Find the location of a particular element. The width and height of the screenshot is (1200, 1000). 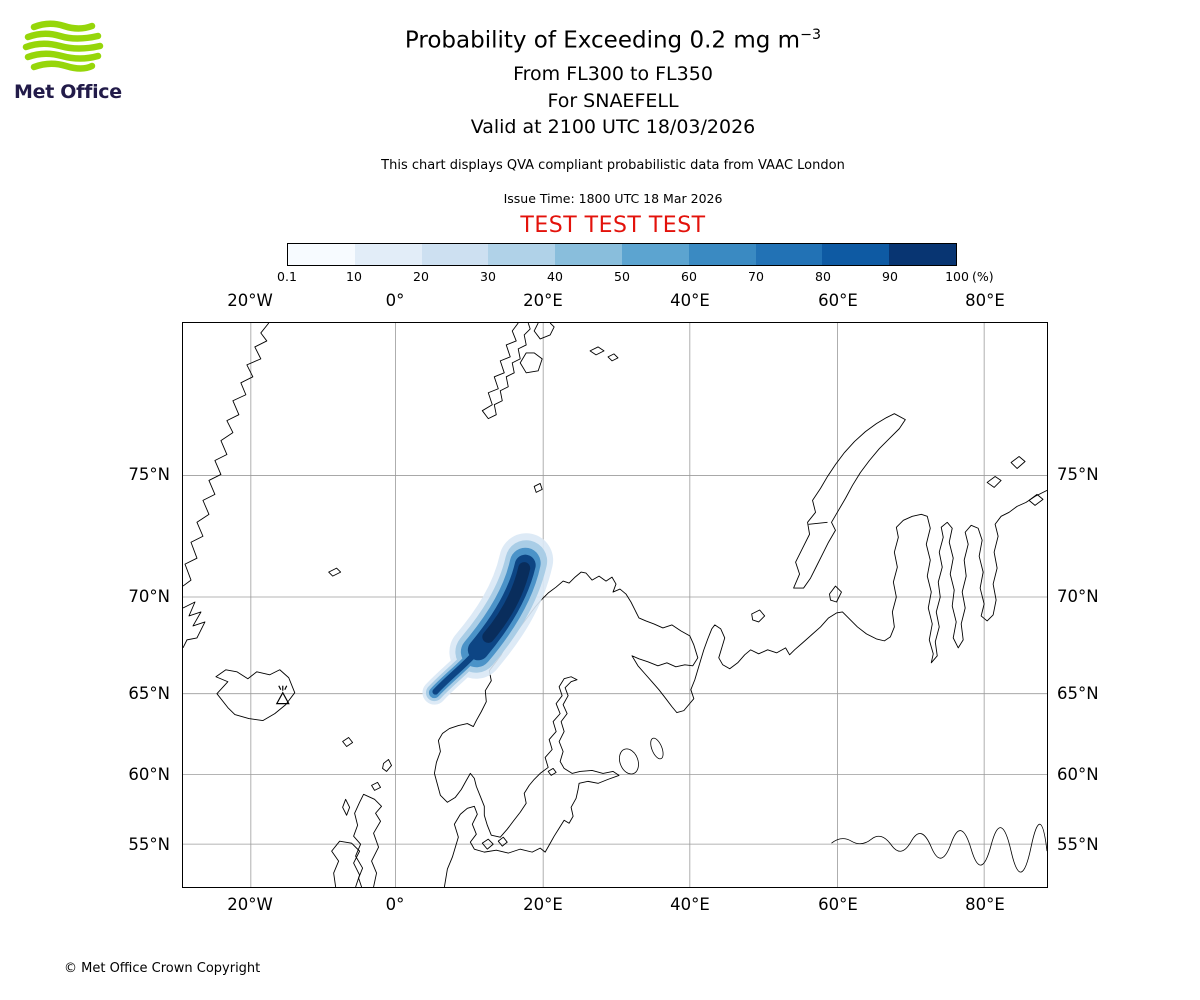

lat-label-right: 60°N is located at coordinates (1078, 774).